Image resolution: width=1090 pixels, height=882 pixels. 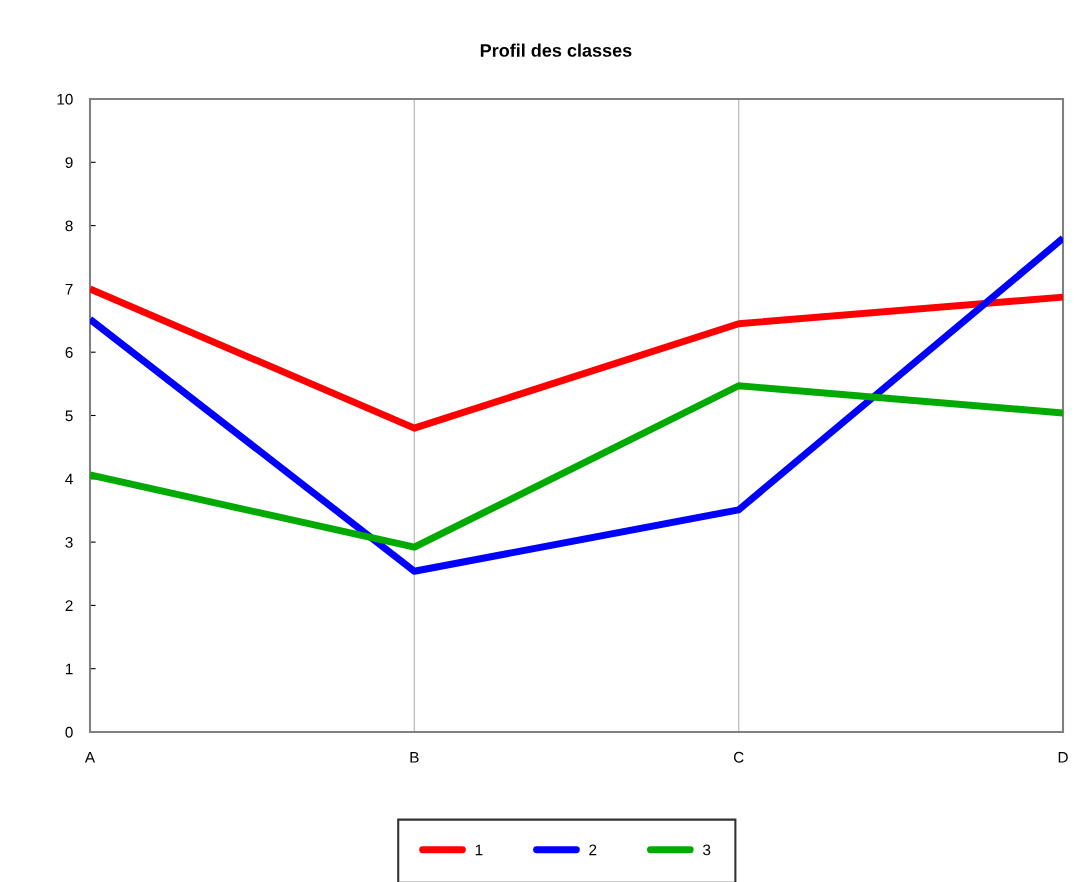 I want to click on y-tick-label: 4, so click(x=69, y=479).